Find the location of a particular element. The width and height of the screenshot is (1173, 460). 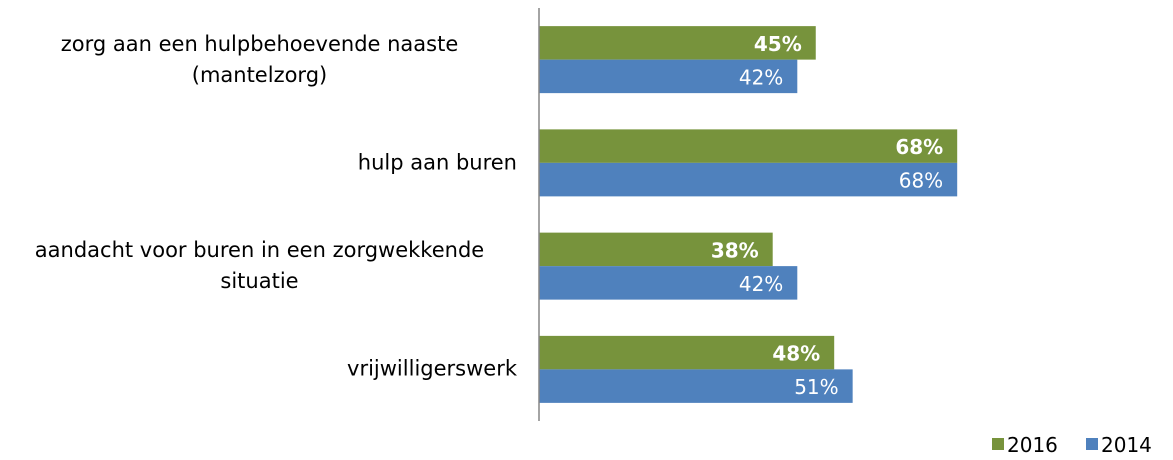

legend-label: 2014 is located at coordinates (1126, 445).